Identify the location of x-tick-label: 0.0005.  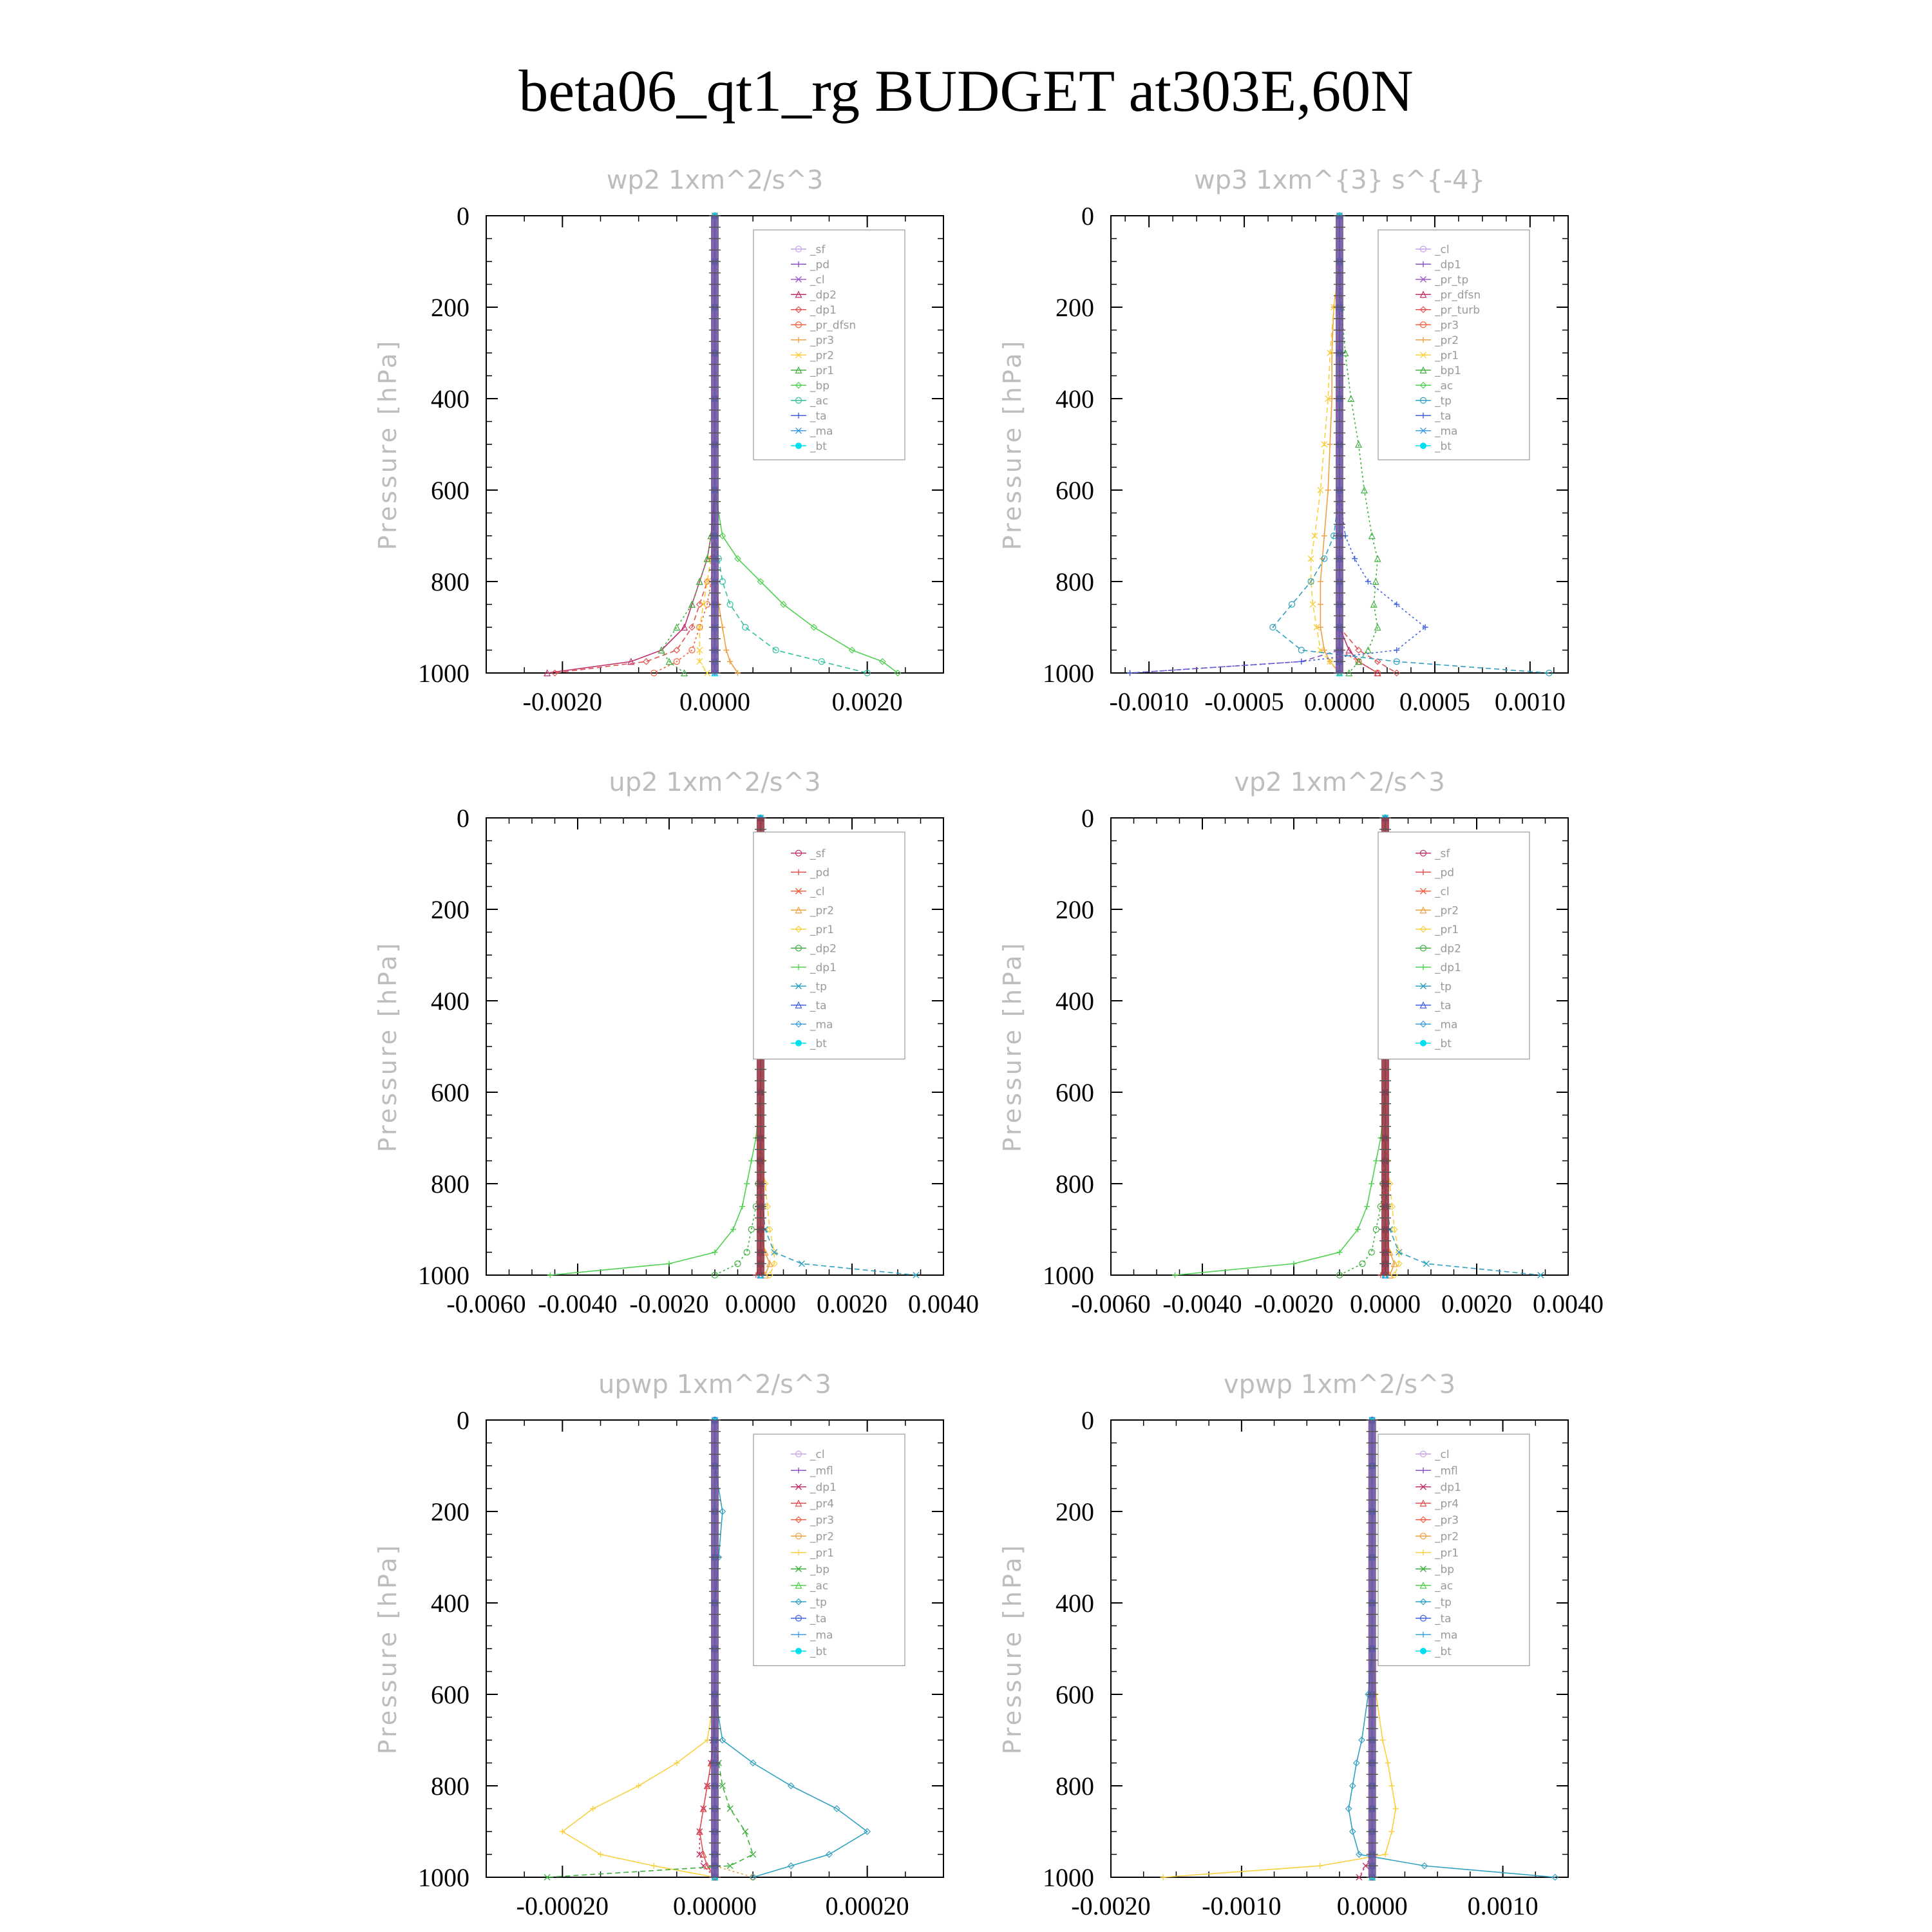
(1434, 701).